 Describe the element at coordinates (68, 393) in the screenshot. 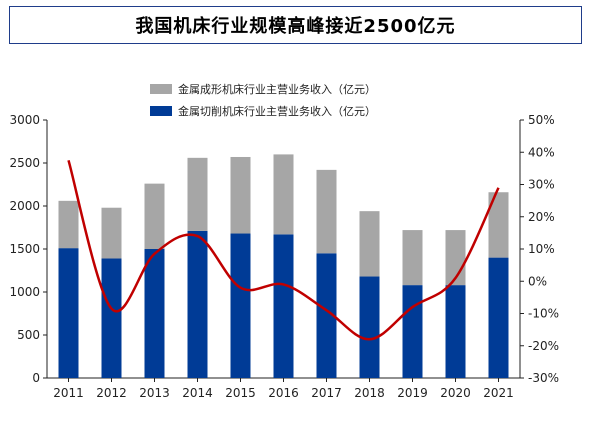

I see `x-tick-label: 2011` at that location.